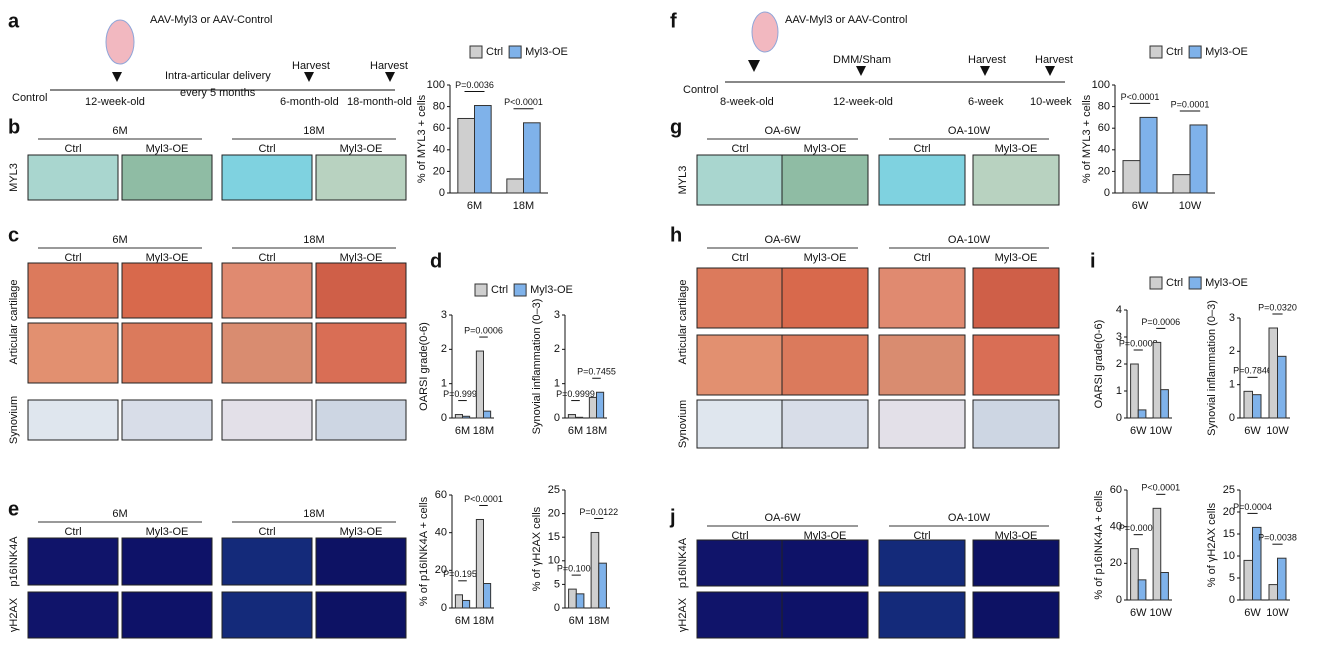  I want to click on legend-label: Ctrl, so click(494, 52).